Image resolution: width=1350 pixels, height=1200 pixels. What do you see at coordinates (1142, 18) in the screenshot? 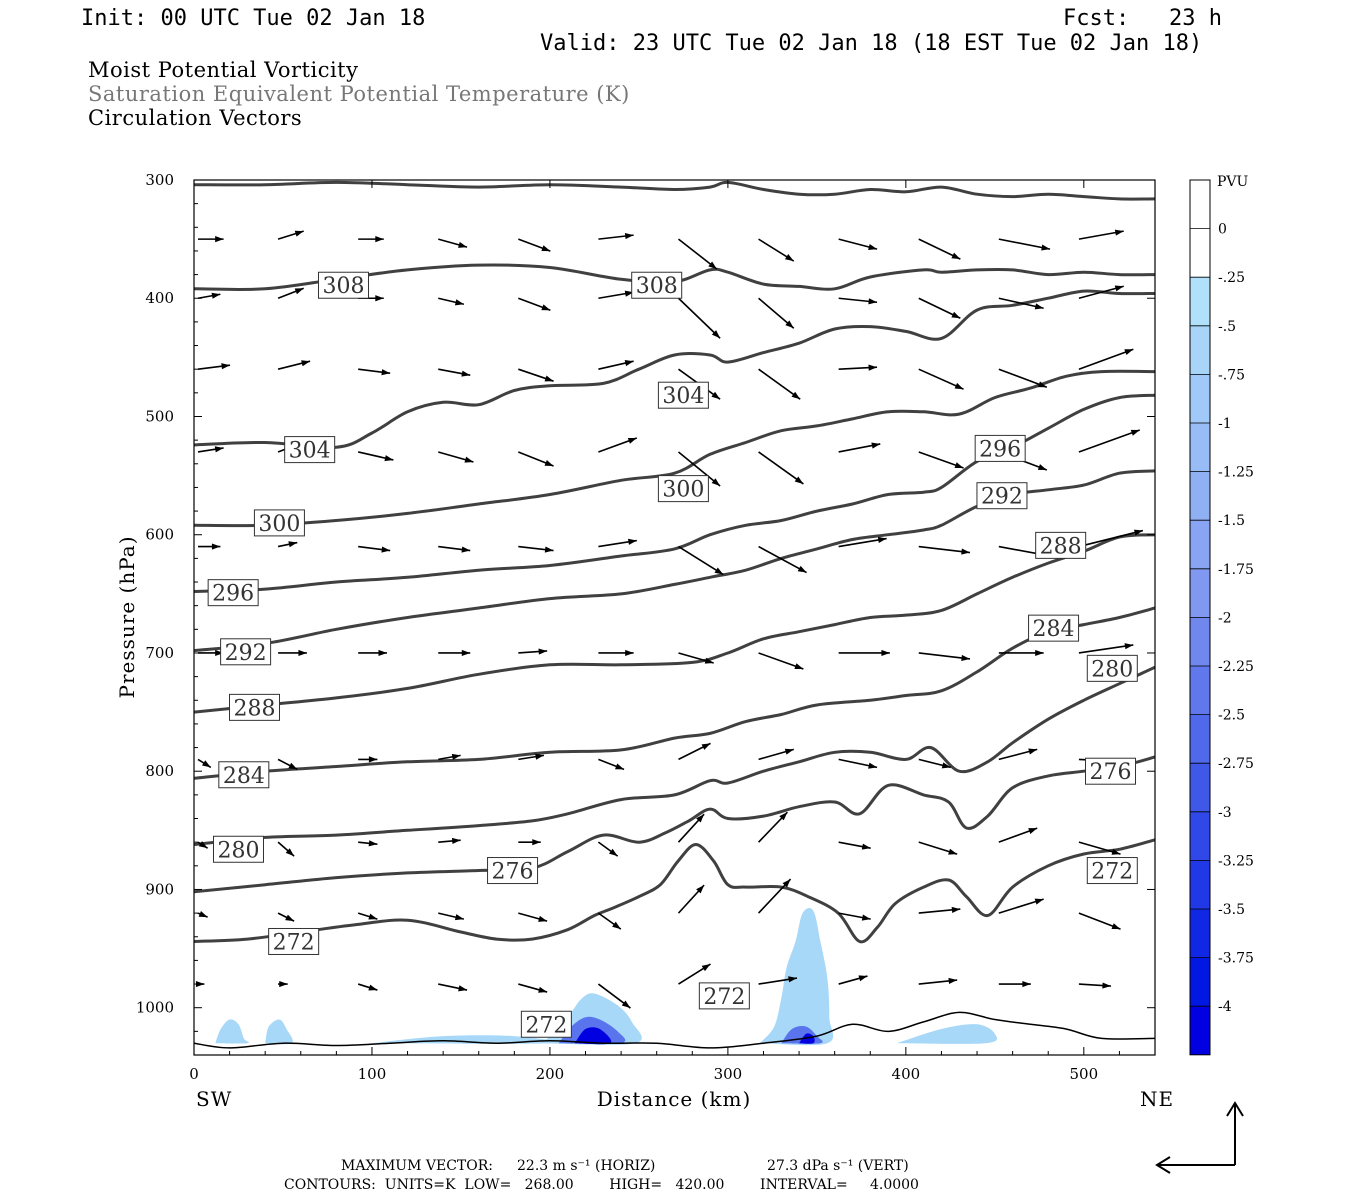
I see `forecast-hour: Fcst: 23 h` at bounding box center [1142, 18].